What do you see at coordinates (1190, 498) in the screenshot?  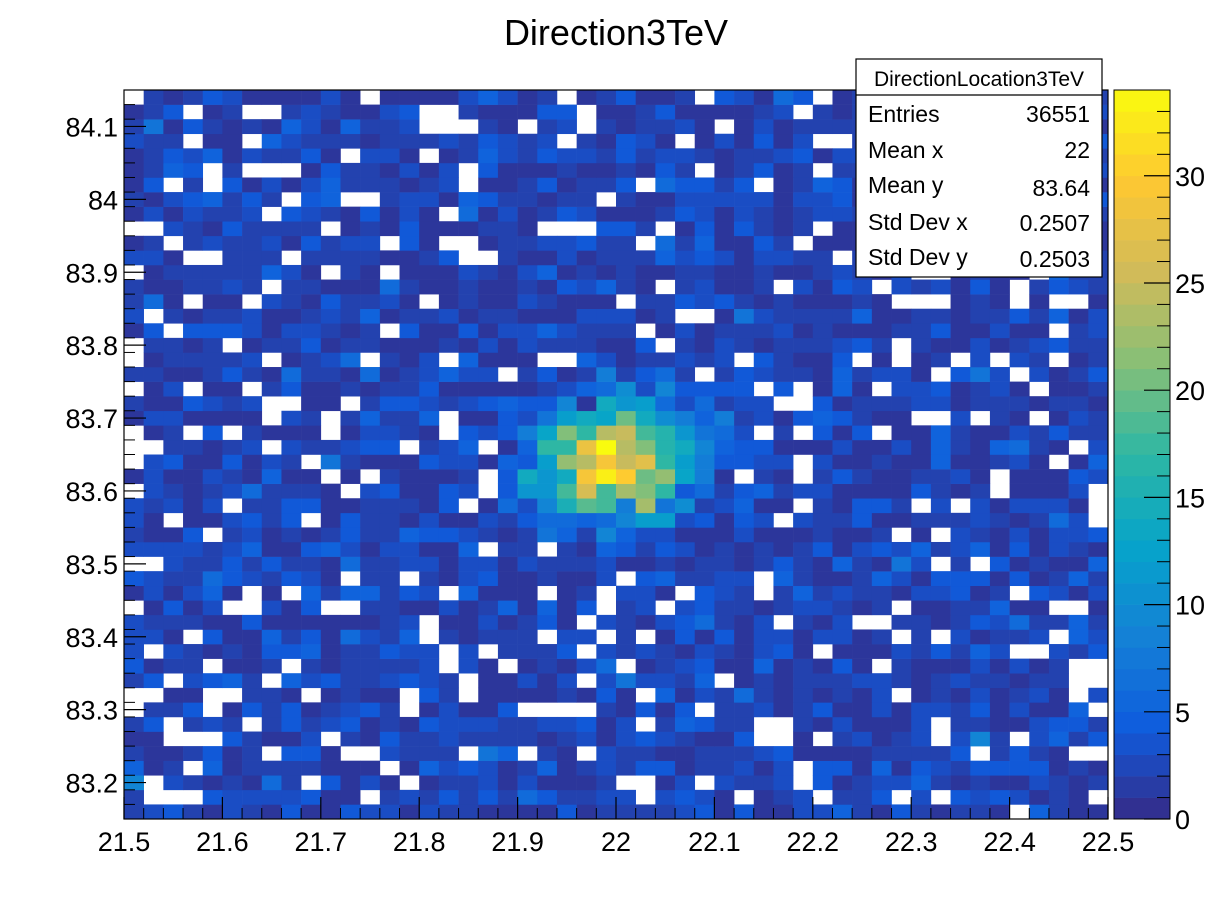 I see `colorbar-tick-label: 15` at bounding box center [1190, 498].